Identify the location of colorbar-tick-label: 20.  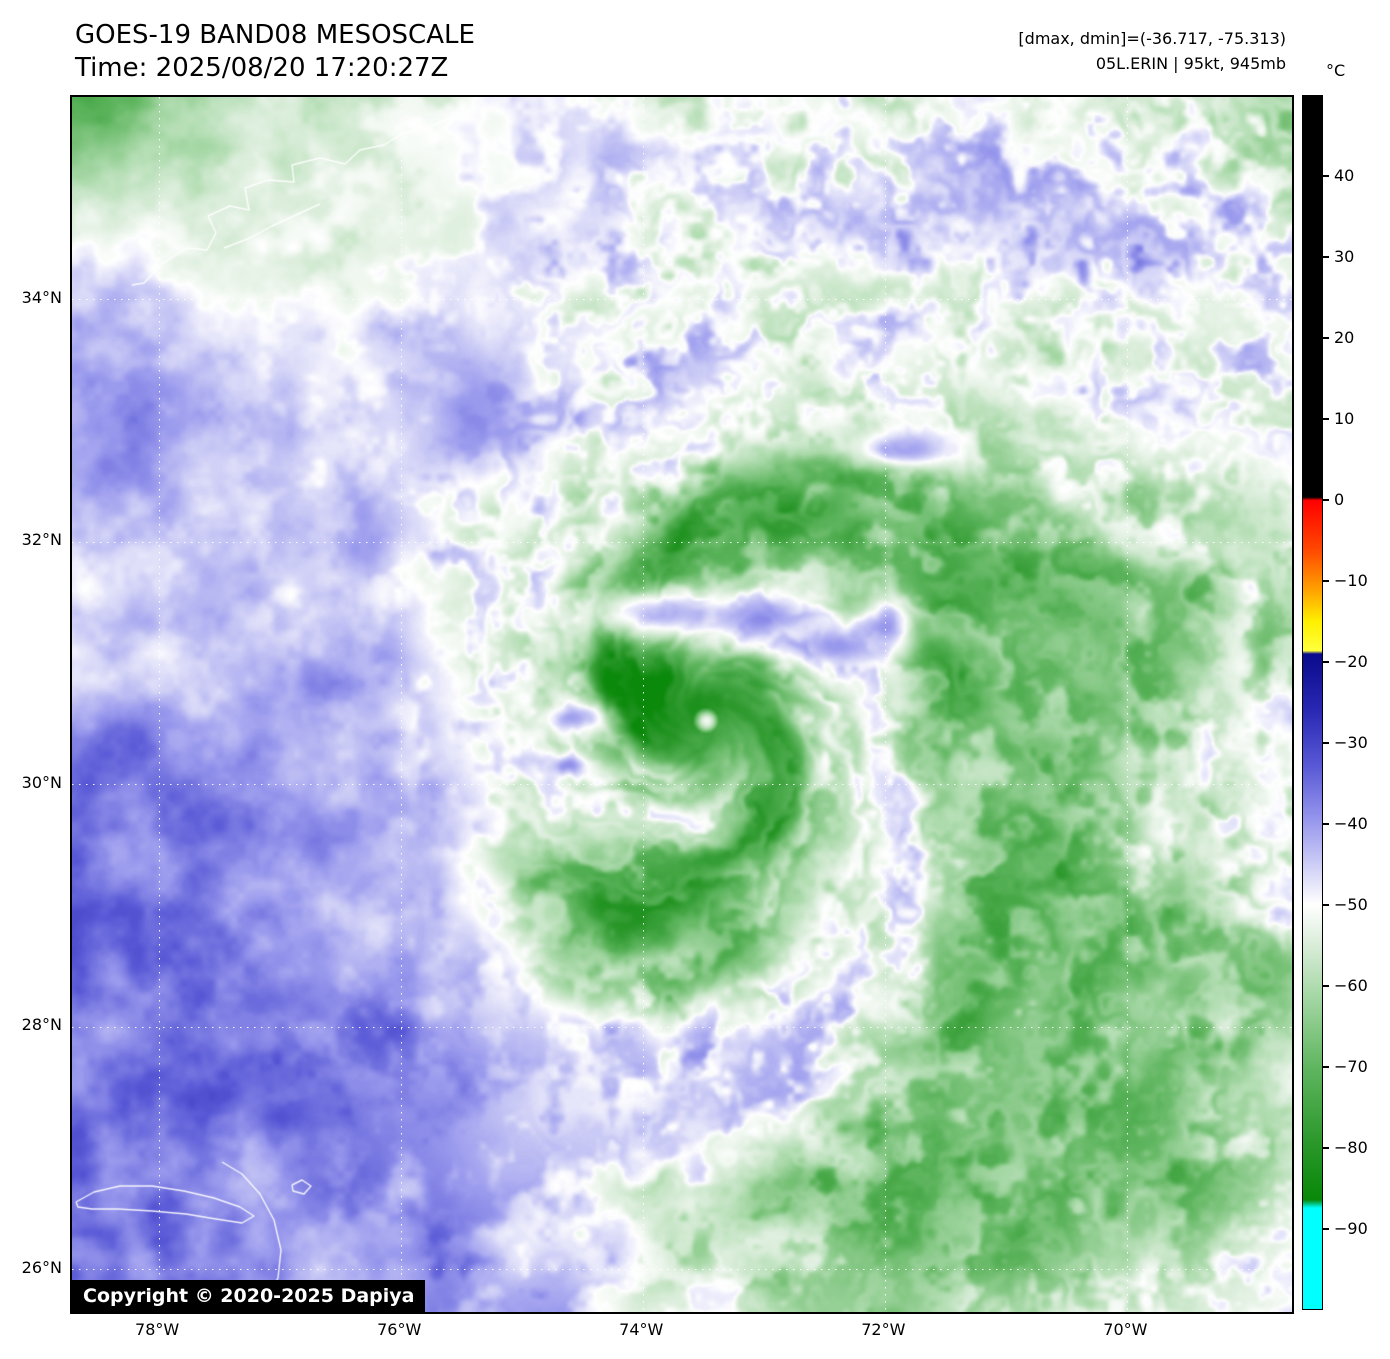
(1344, 337).